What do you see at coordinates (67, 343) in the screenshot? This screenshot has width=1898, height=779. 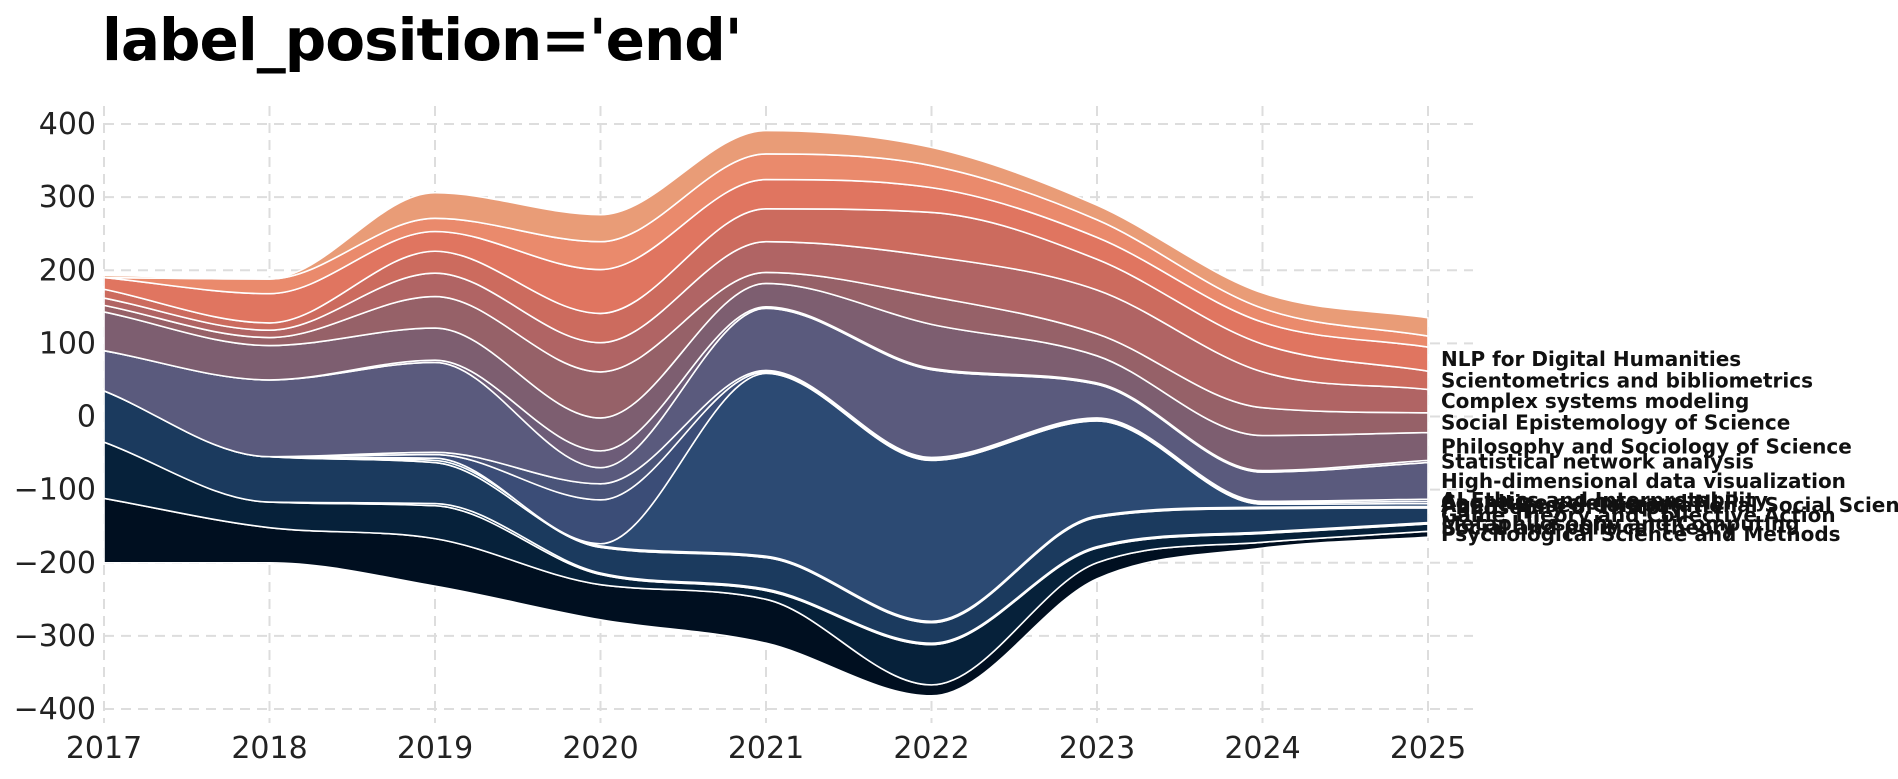 I see `y-tick-label: 100` at bounding box center [67, 343].